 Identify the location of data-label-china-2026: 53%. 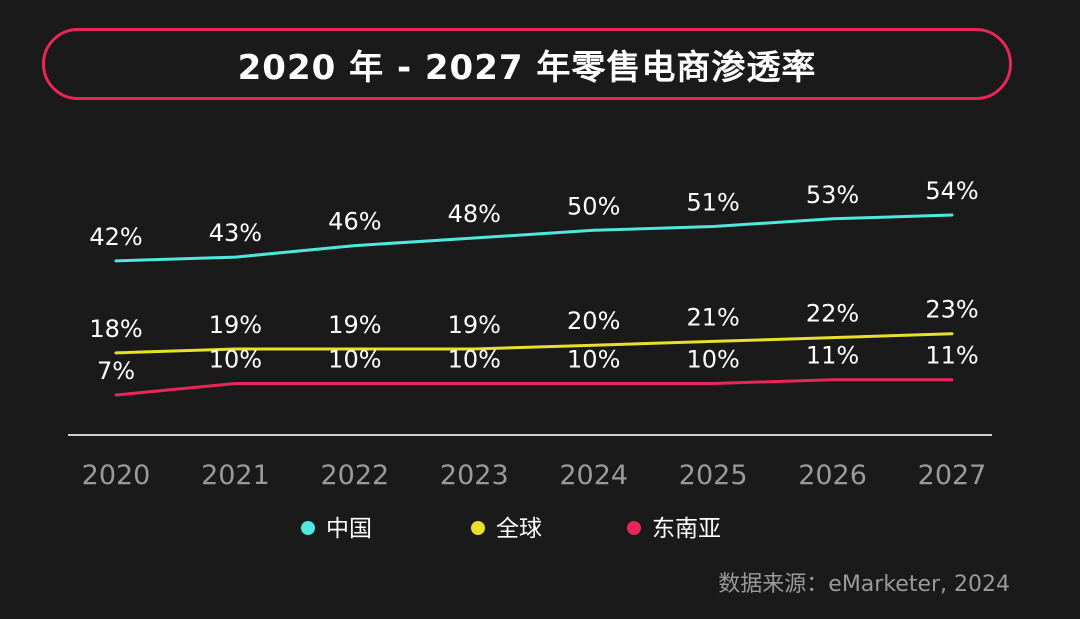
(832, 195).